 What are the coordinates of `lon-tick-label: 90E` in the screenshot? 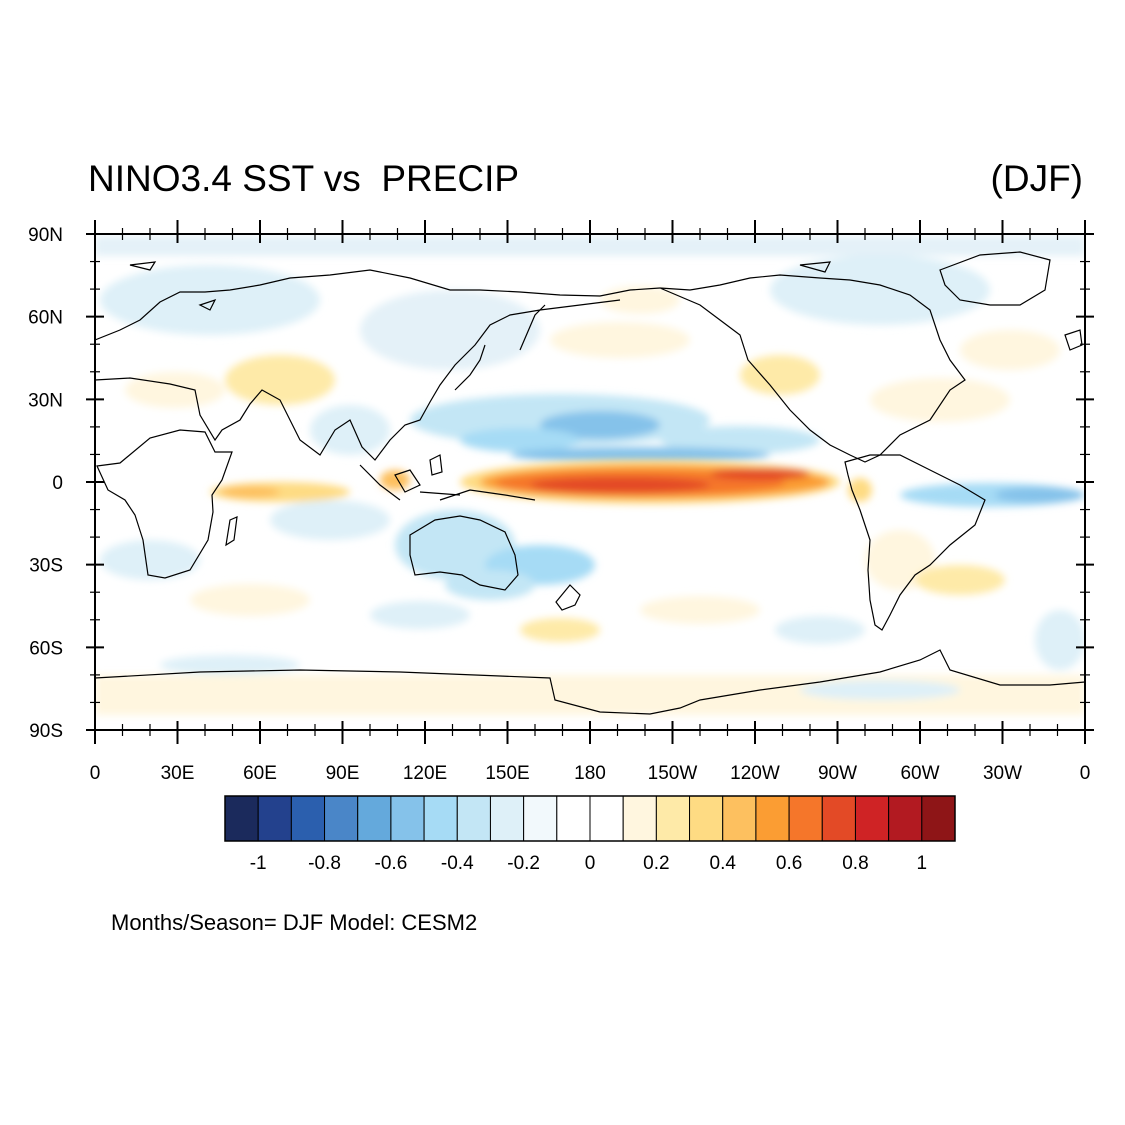 It's located at (343, 773).